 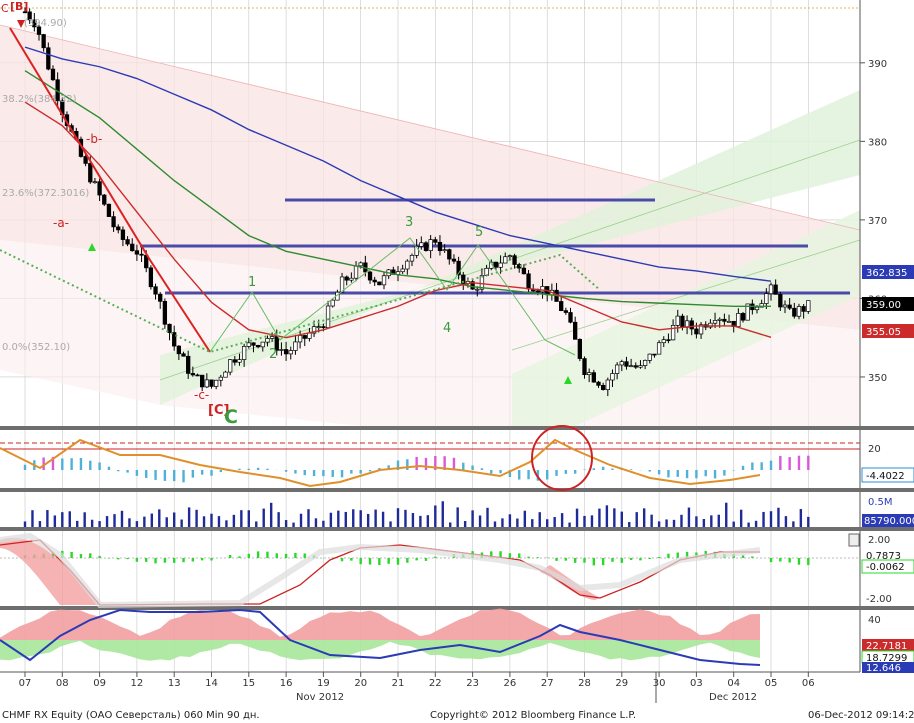 What do you see at coordinates (886, 658) in the screenshot?
I see `dmi-badge-2: 18.7299` at bounding box center [886, 658].